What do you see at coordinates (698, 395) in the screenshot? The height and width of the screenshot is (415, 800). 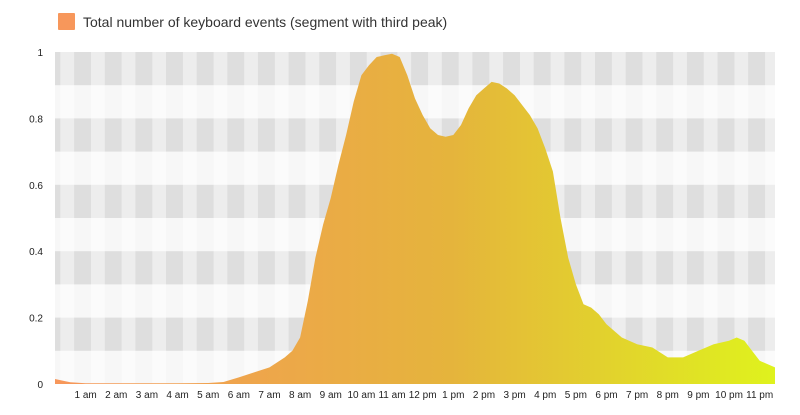 I see `x-tick-label: 9 pm` at bounding box center [698, 395].